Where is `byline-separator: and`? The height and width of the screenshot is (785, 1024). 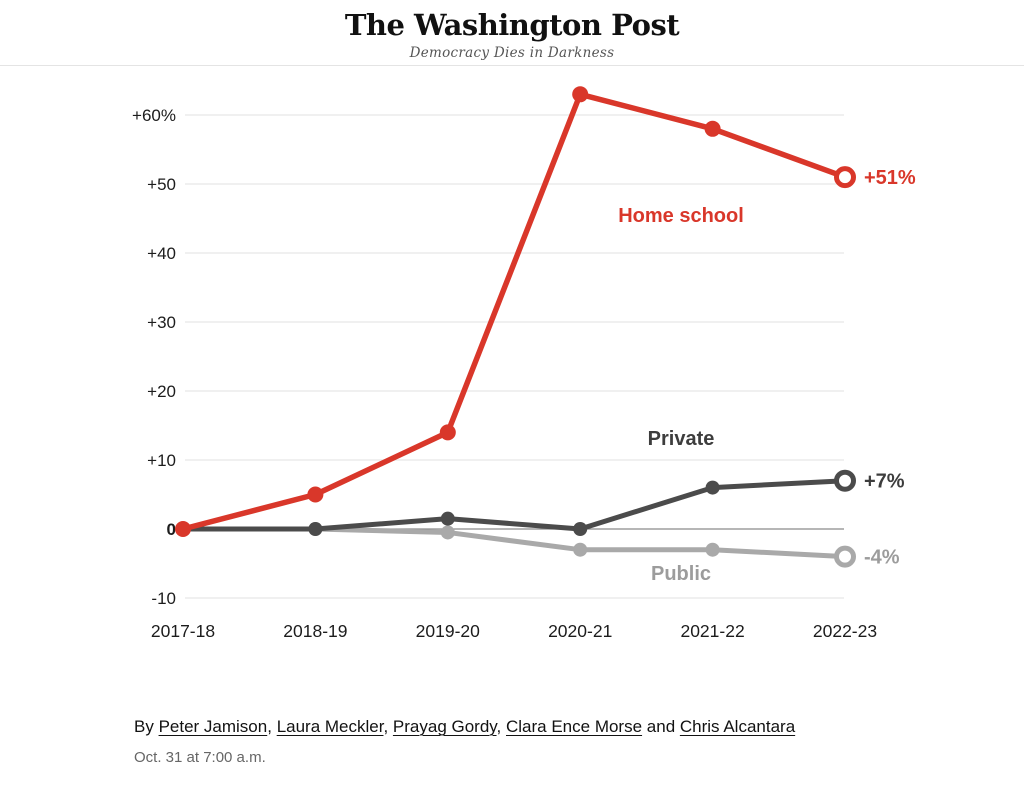 byline-separator: and is located at coordinates (661, 726).